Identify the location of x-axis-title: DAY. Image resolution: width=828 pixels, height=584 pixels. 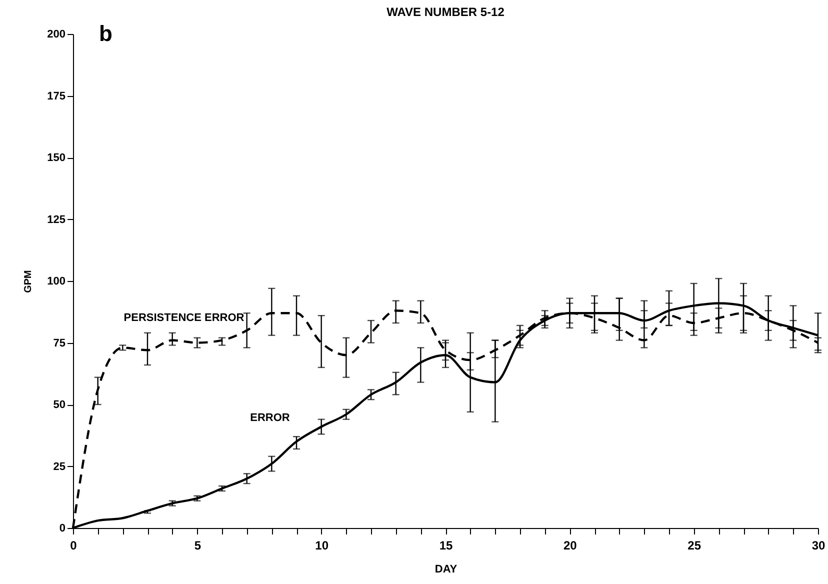
(446, 570).